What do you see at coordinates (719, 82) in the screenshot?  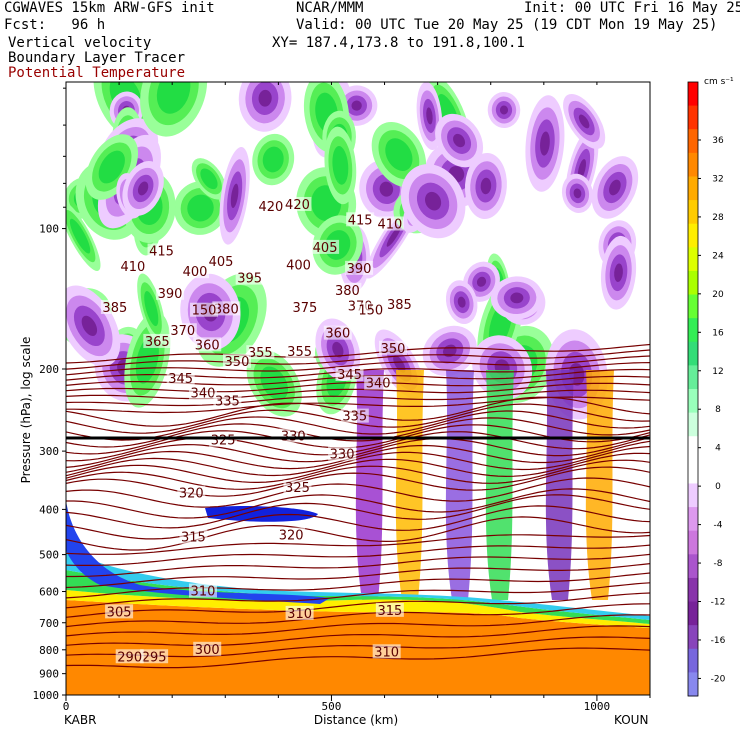 I see `colorbar-unit: cm s⁻¹` at bounding box center [719, 82].